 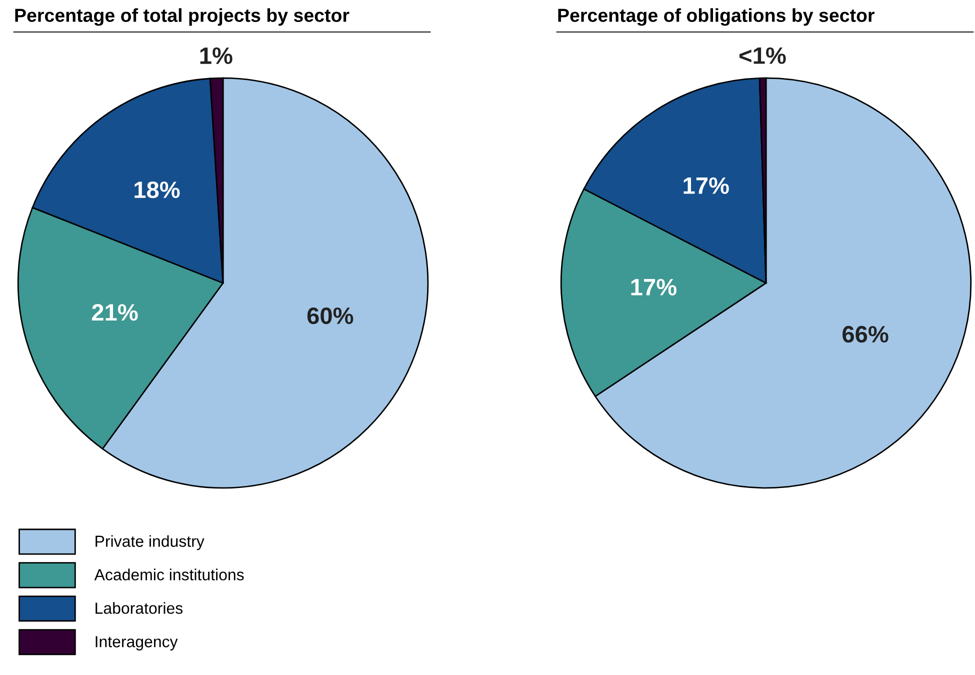 What do you see at coordinates (150, 542) in the screenshot?
I see `legend-label: Private industry` at bounding box center [150, 542].